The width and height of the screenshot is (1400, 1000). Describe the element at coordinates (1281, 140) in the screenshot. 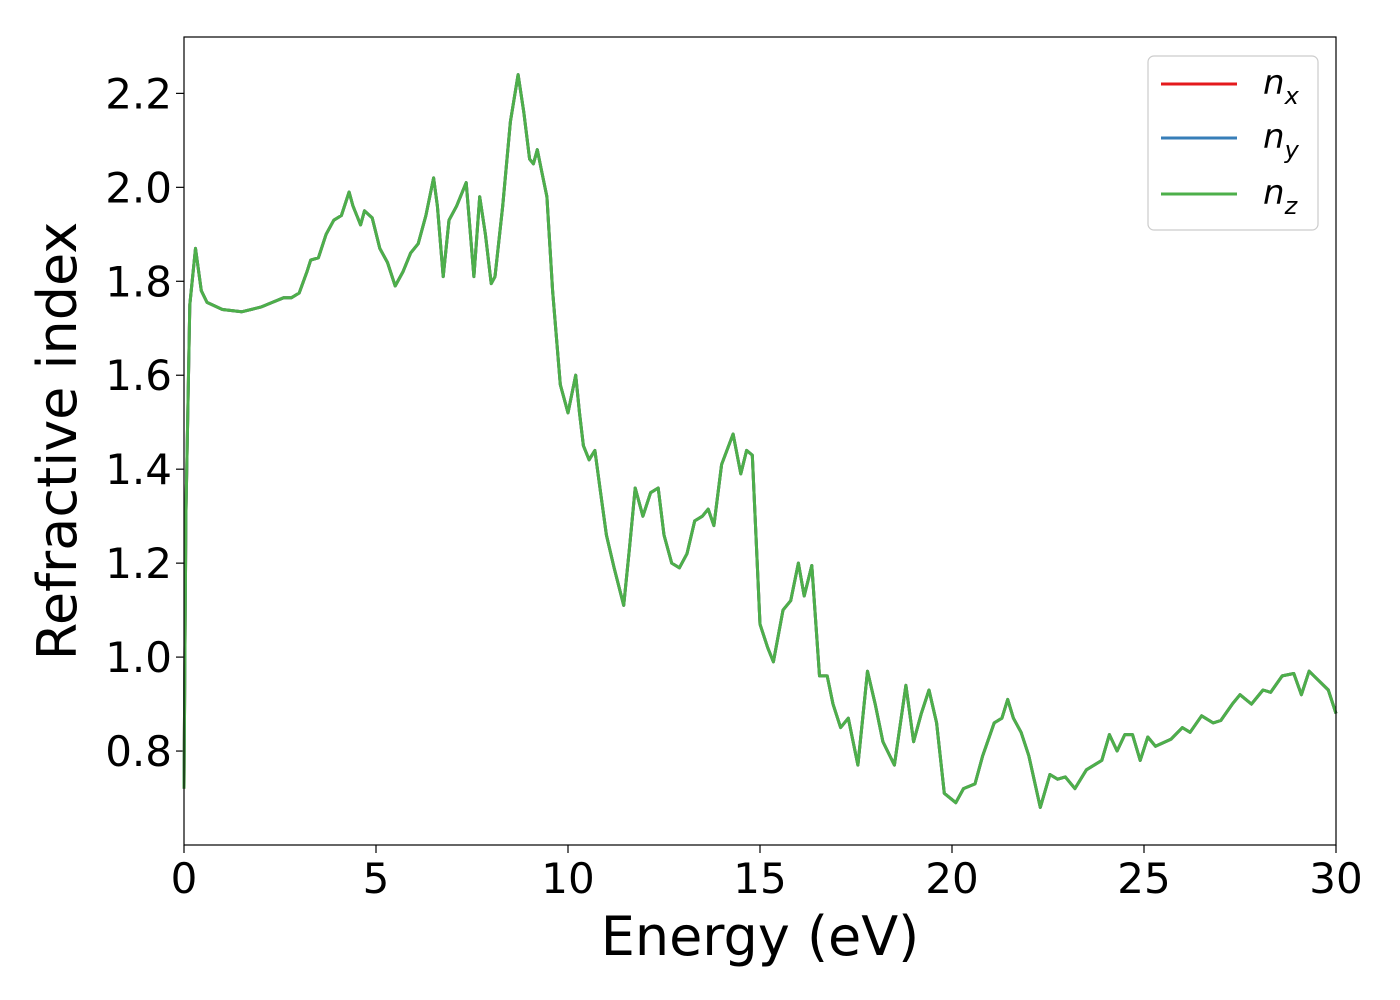

I see `legend-label-n-y: ny` at that location.